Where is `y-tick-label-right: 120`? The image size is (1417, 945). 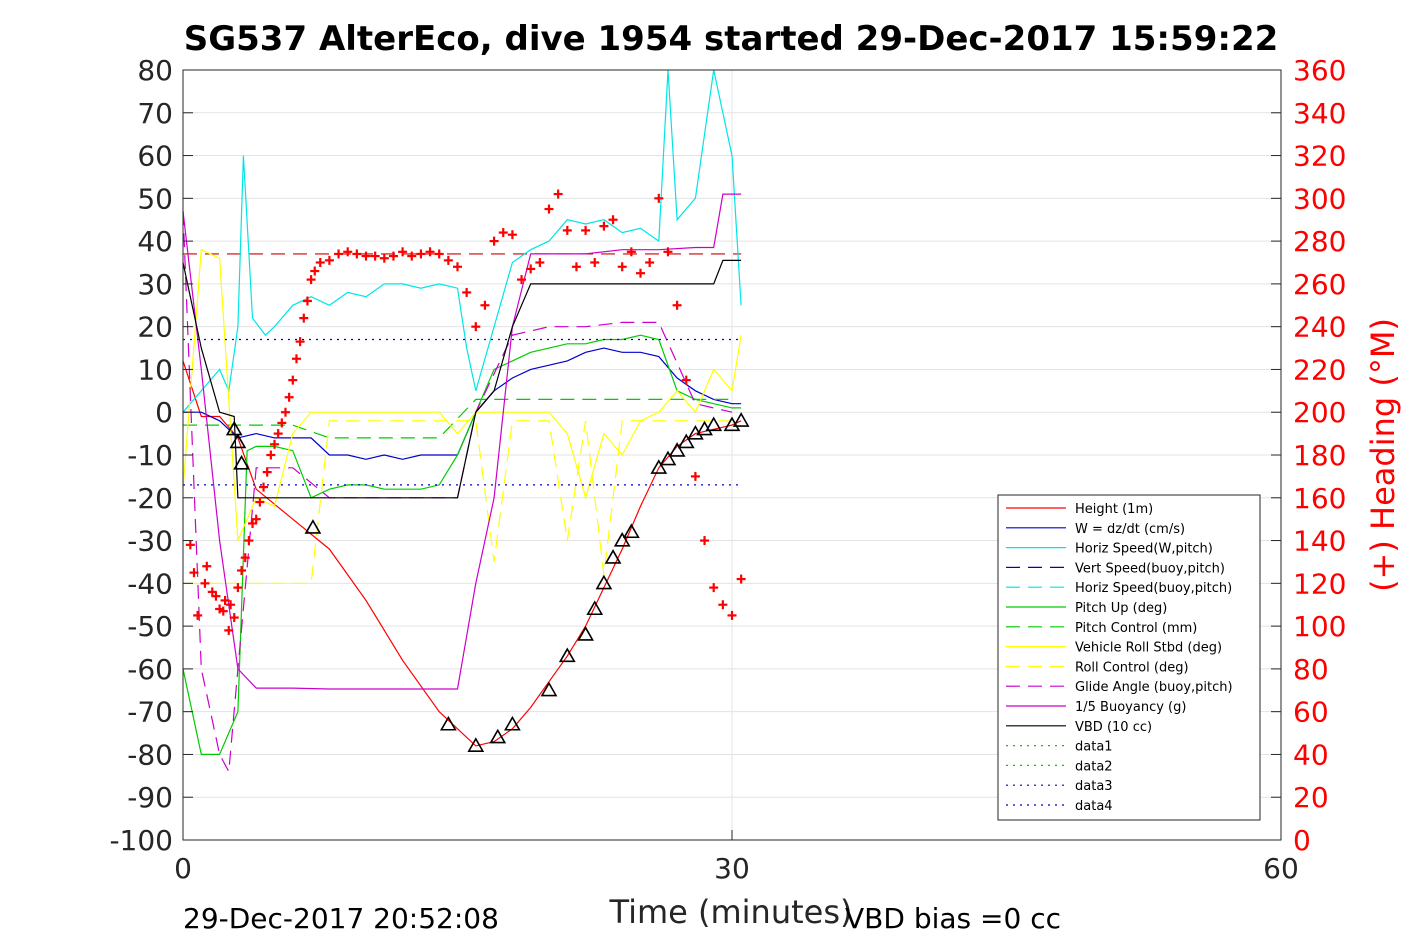
y-tick-label-right: 120 is located at coordinates (1319, 583).